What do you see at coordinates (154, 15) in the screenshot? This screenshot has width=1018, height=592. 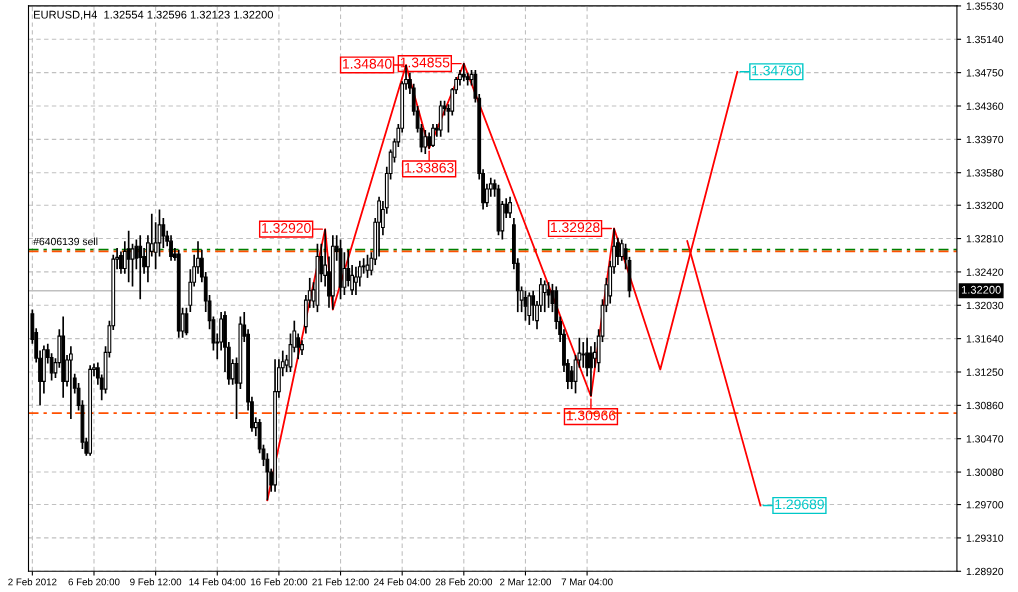 I see `chart-title: EURUSD,H4 1.32554 1.32596 1.32123 1.32200` at bounding box center [154, 15].